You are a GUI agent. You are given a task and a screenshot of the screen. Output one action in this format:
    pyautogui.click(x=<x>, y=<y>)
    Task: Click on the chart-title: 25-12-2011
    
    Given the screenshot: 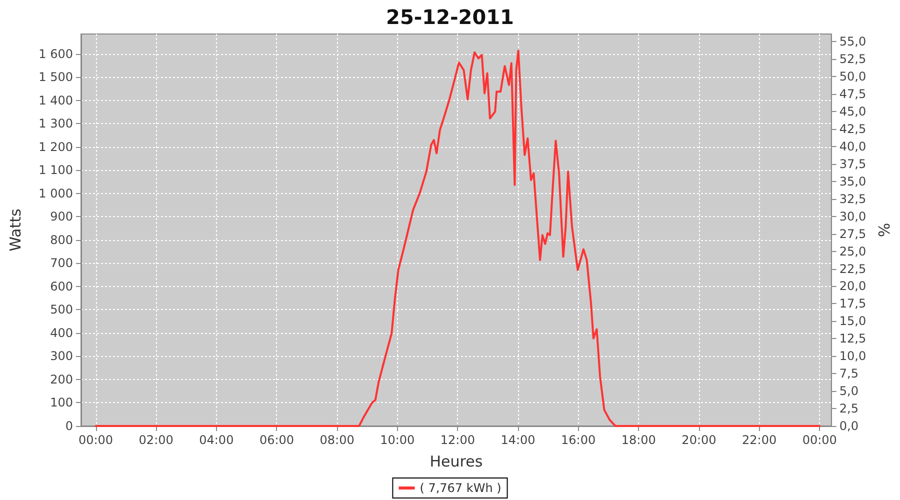 What is the action you would take?
    pyautogui.click(x=450, y=17)
    